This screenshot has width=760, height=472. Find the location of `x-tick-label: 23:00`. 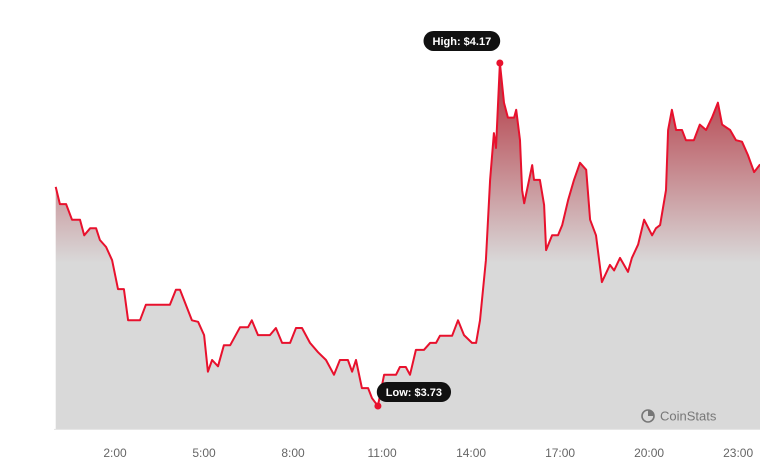

x-tick-label: 23:00 is located at coordinates (738, 453).